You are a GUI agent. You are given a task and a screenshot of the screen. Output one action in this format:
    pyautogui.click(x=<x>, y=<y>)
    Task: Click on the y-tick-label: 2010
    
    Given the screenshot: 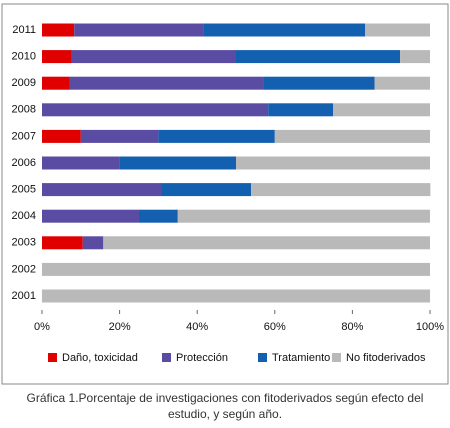 What is the action you would take?
    pyautogui.click(x=24, y=57)
    